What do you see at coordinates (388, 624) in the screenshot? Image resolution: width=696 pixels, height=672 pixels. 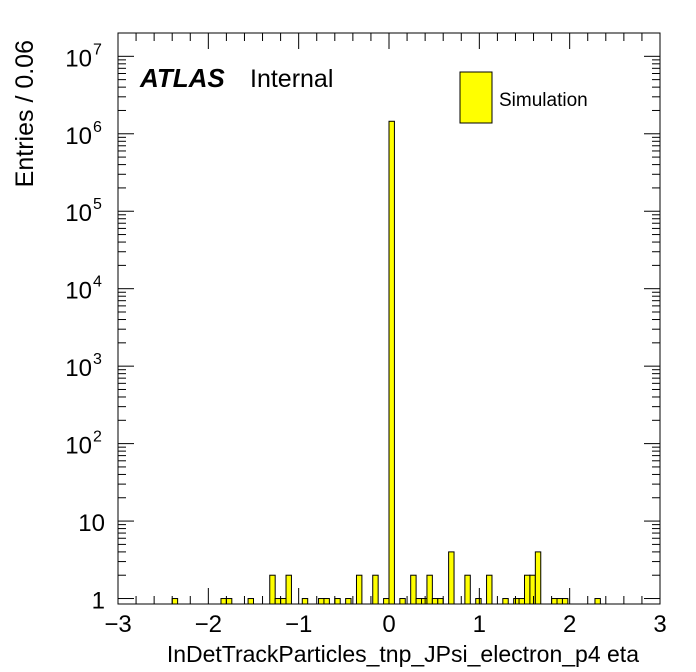 I see `x-tick-label: 0` at bounding box center [388, 624].